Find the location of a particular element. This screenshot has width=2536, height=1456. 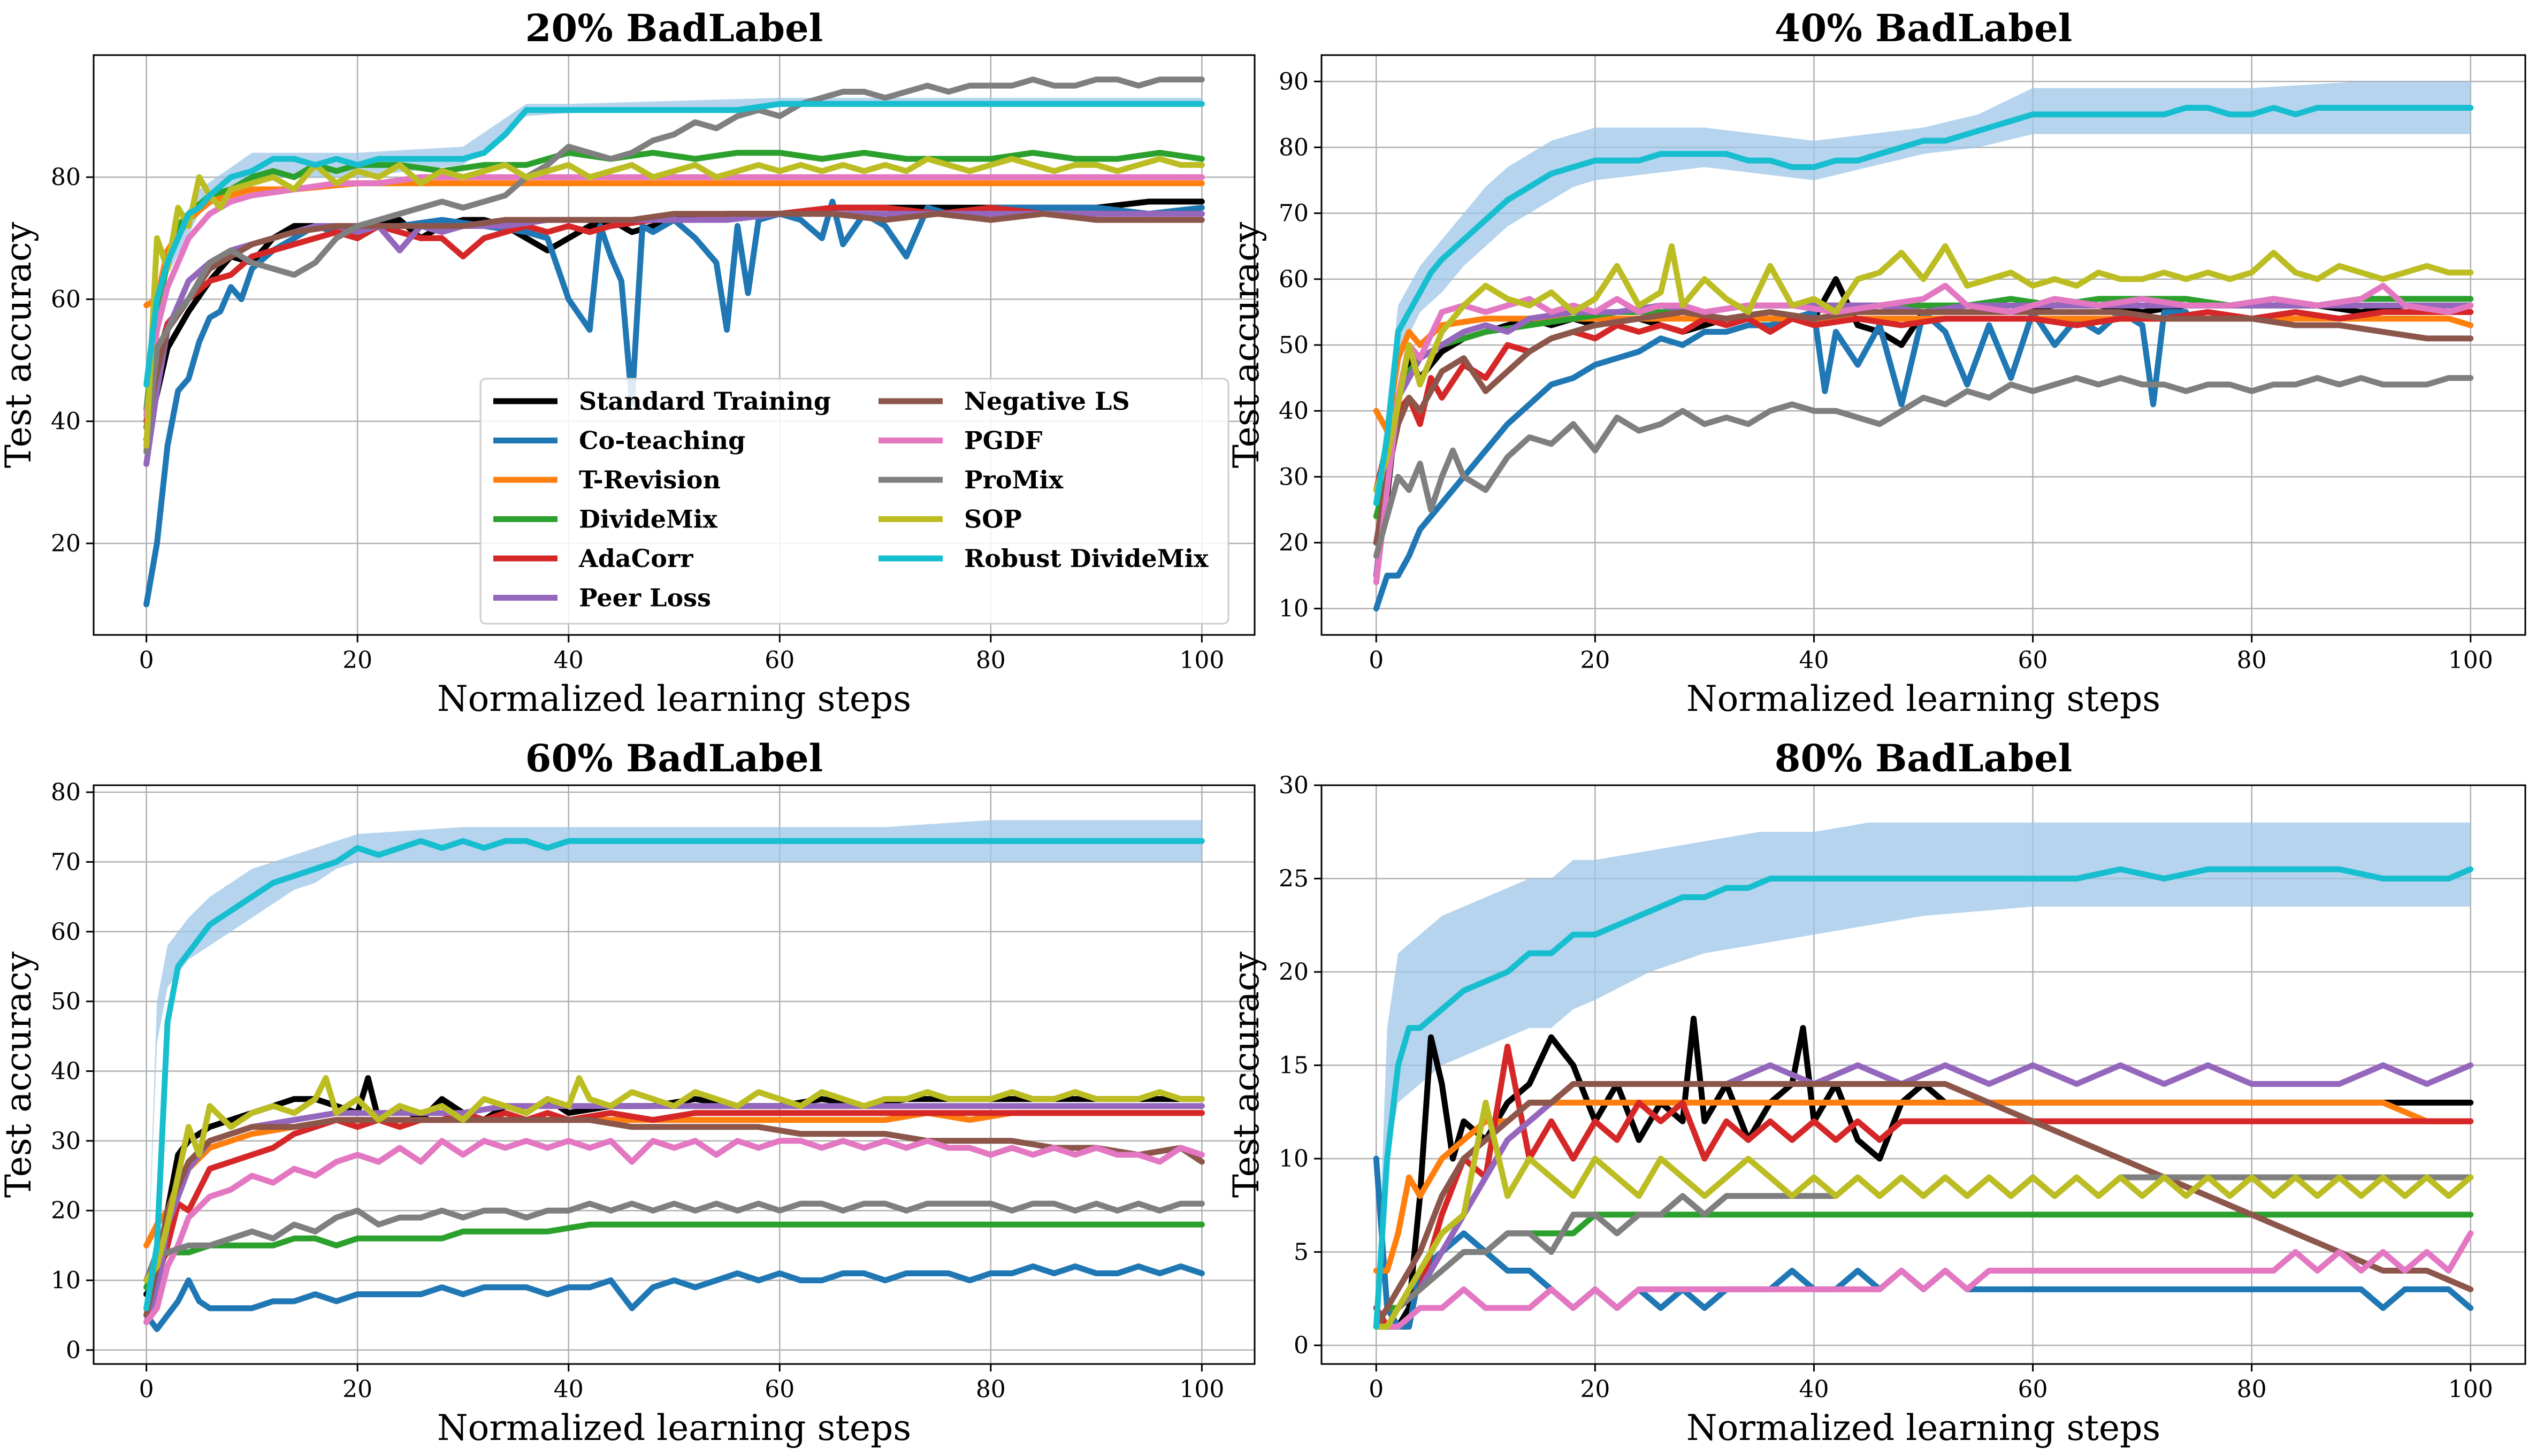

legend-item-pgdf: PGDF is located at coordinates (961, 440).